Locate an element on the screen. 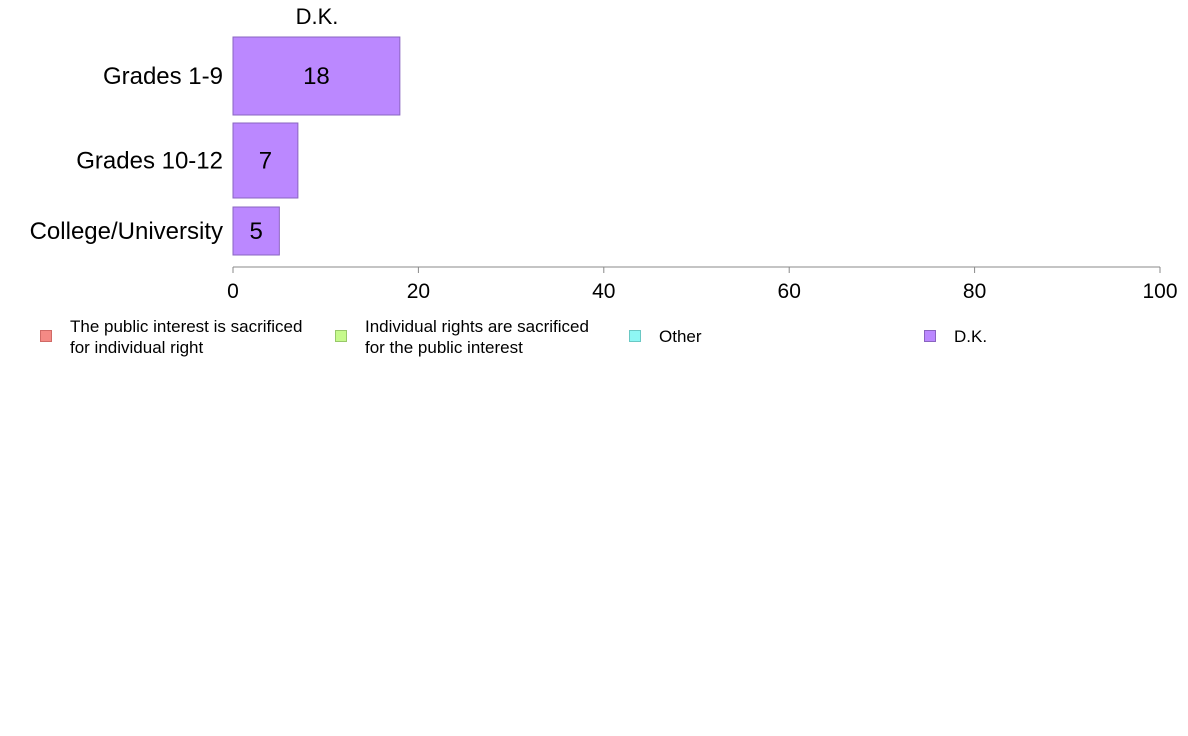 The image size is (1188, 736). x-tick-label: 20 is located at coordinates (418, 291).